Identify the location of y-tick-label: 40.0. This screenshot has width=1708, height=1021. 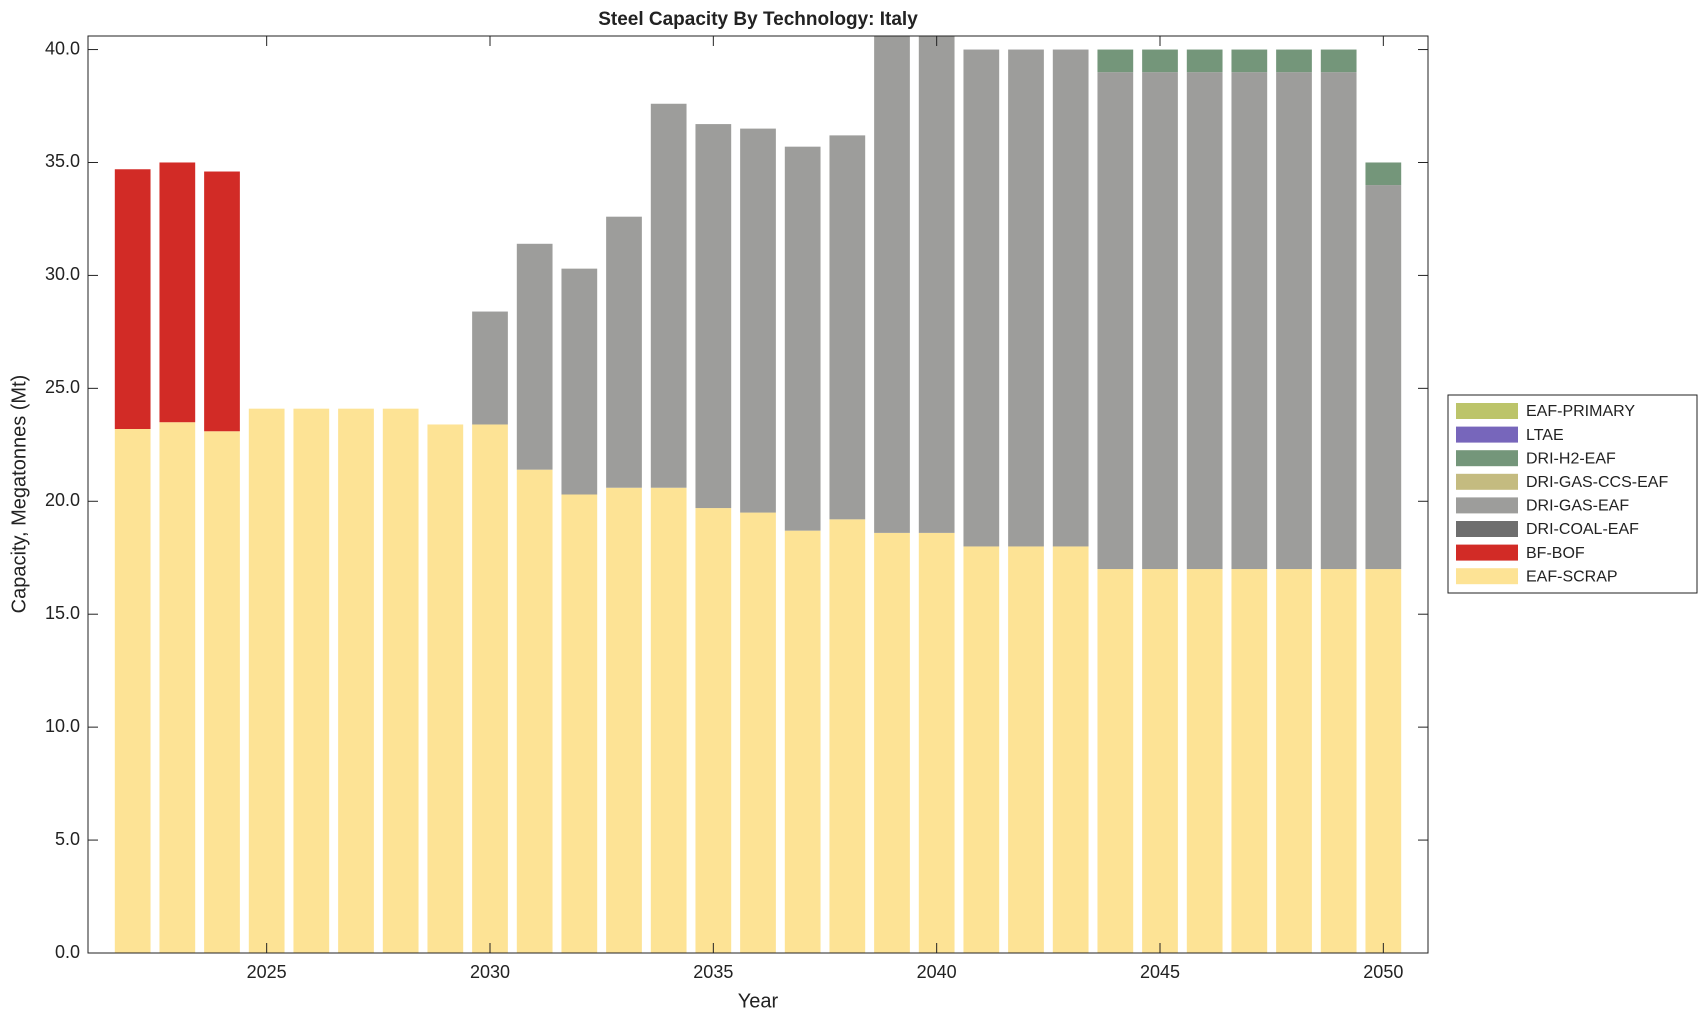
(62, 48).